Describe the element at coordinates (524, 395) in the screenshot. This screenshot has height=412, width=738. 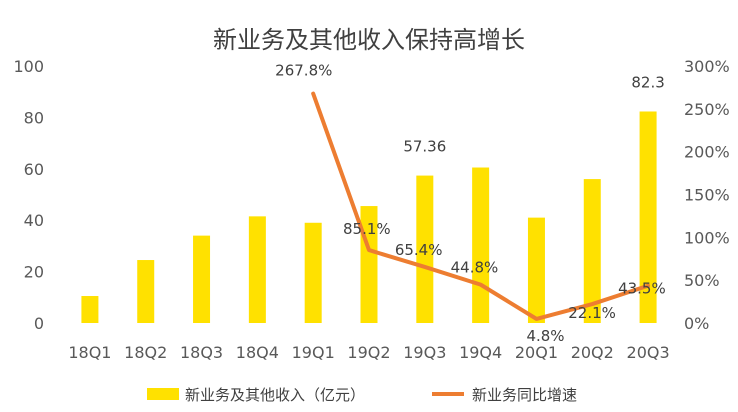
I see `legend-line-label: 新业务同比增速` at that location.